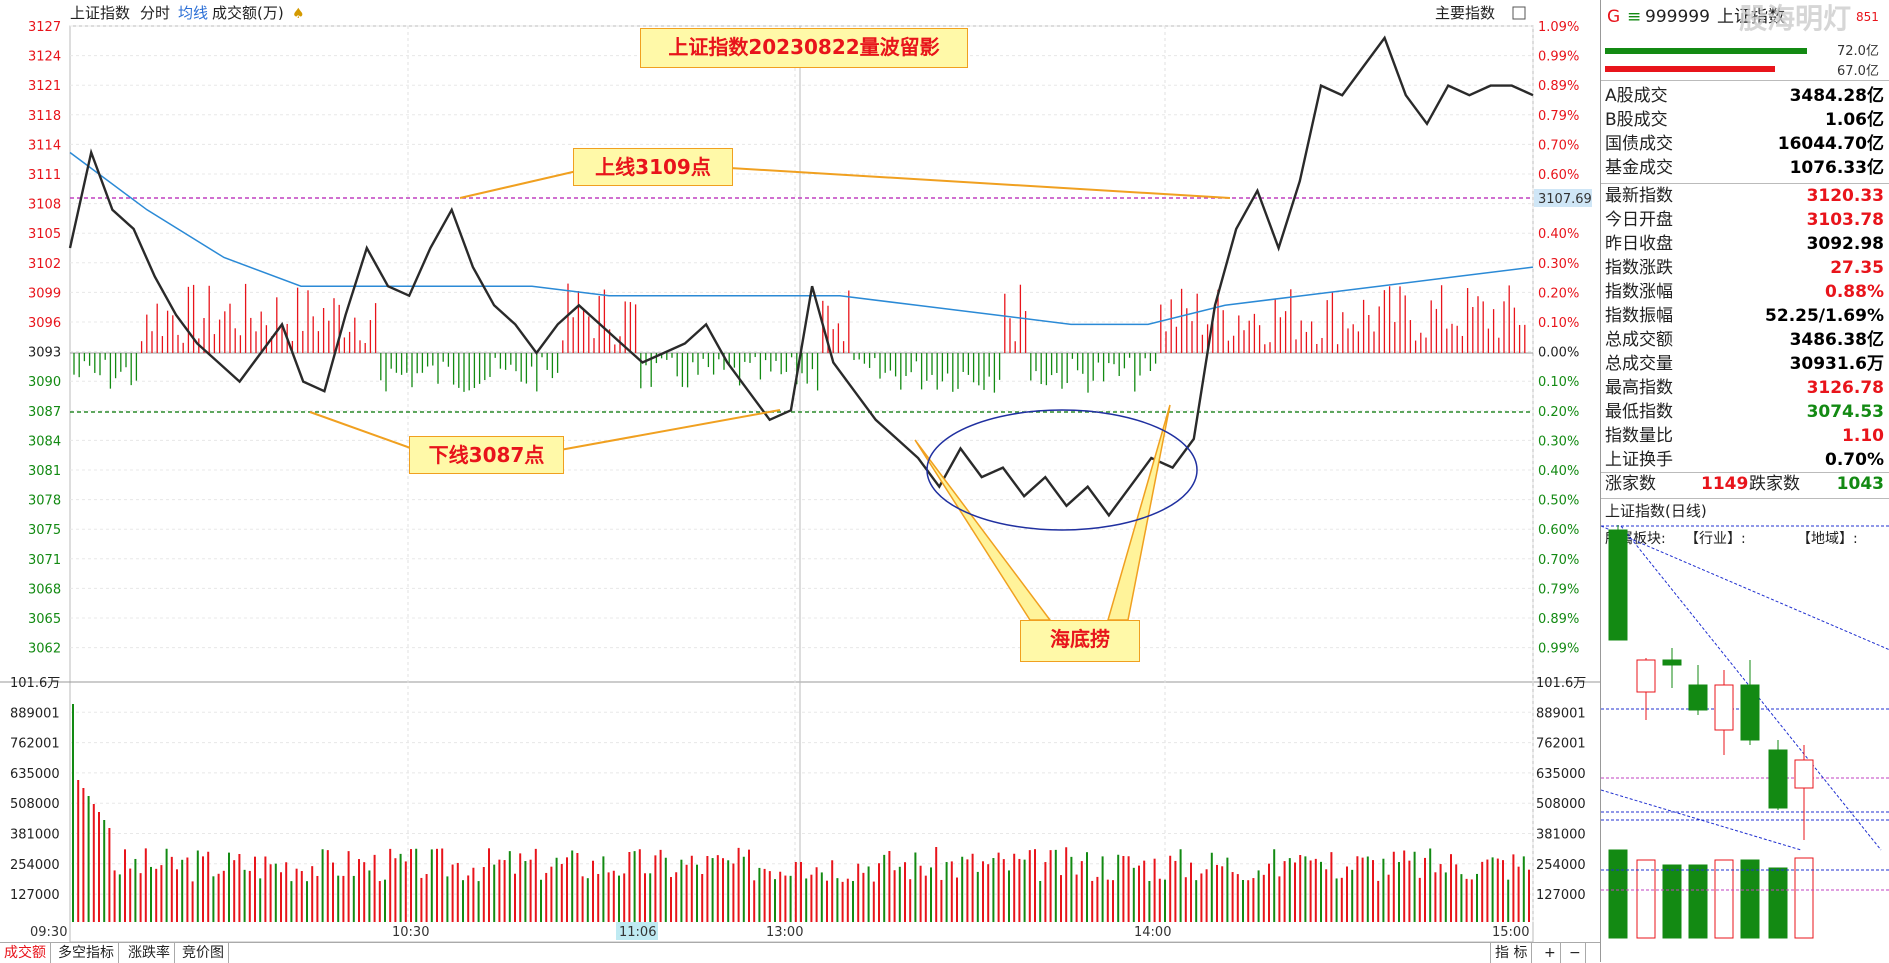 Image resolution: width=1889 pixels, height=963 pixels. I want to click on stat-row: 昨日收盘 3092.98, so click(1745, 244).